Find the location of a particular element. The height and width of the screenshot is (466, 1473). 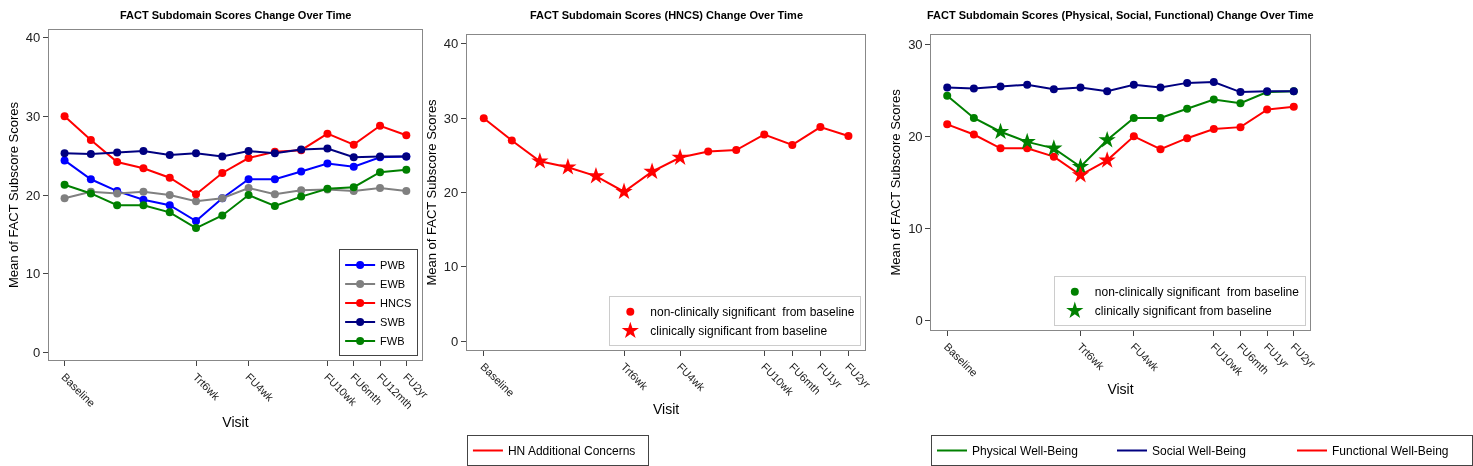

legend-label: HN Additional Concerns is located at coordinates (571, 451).